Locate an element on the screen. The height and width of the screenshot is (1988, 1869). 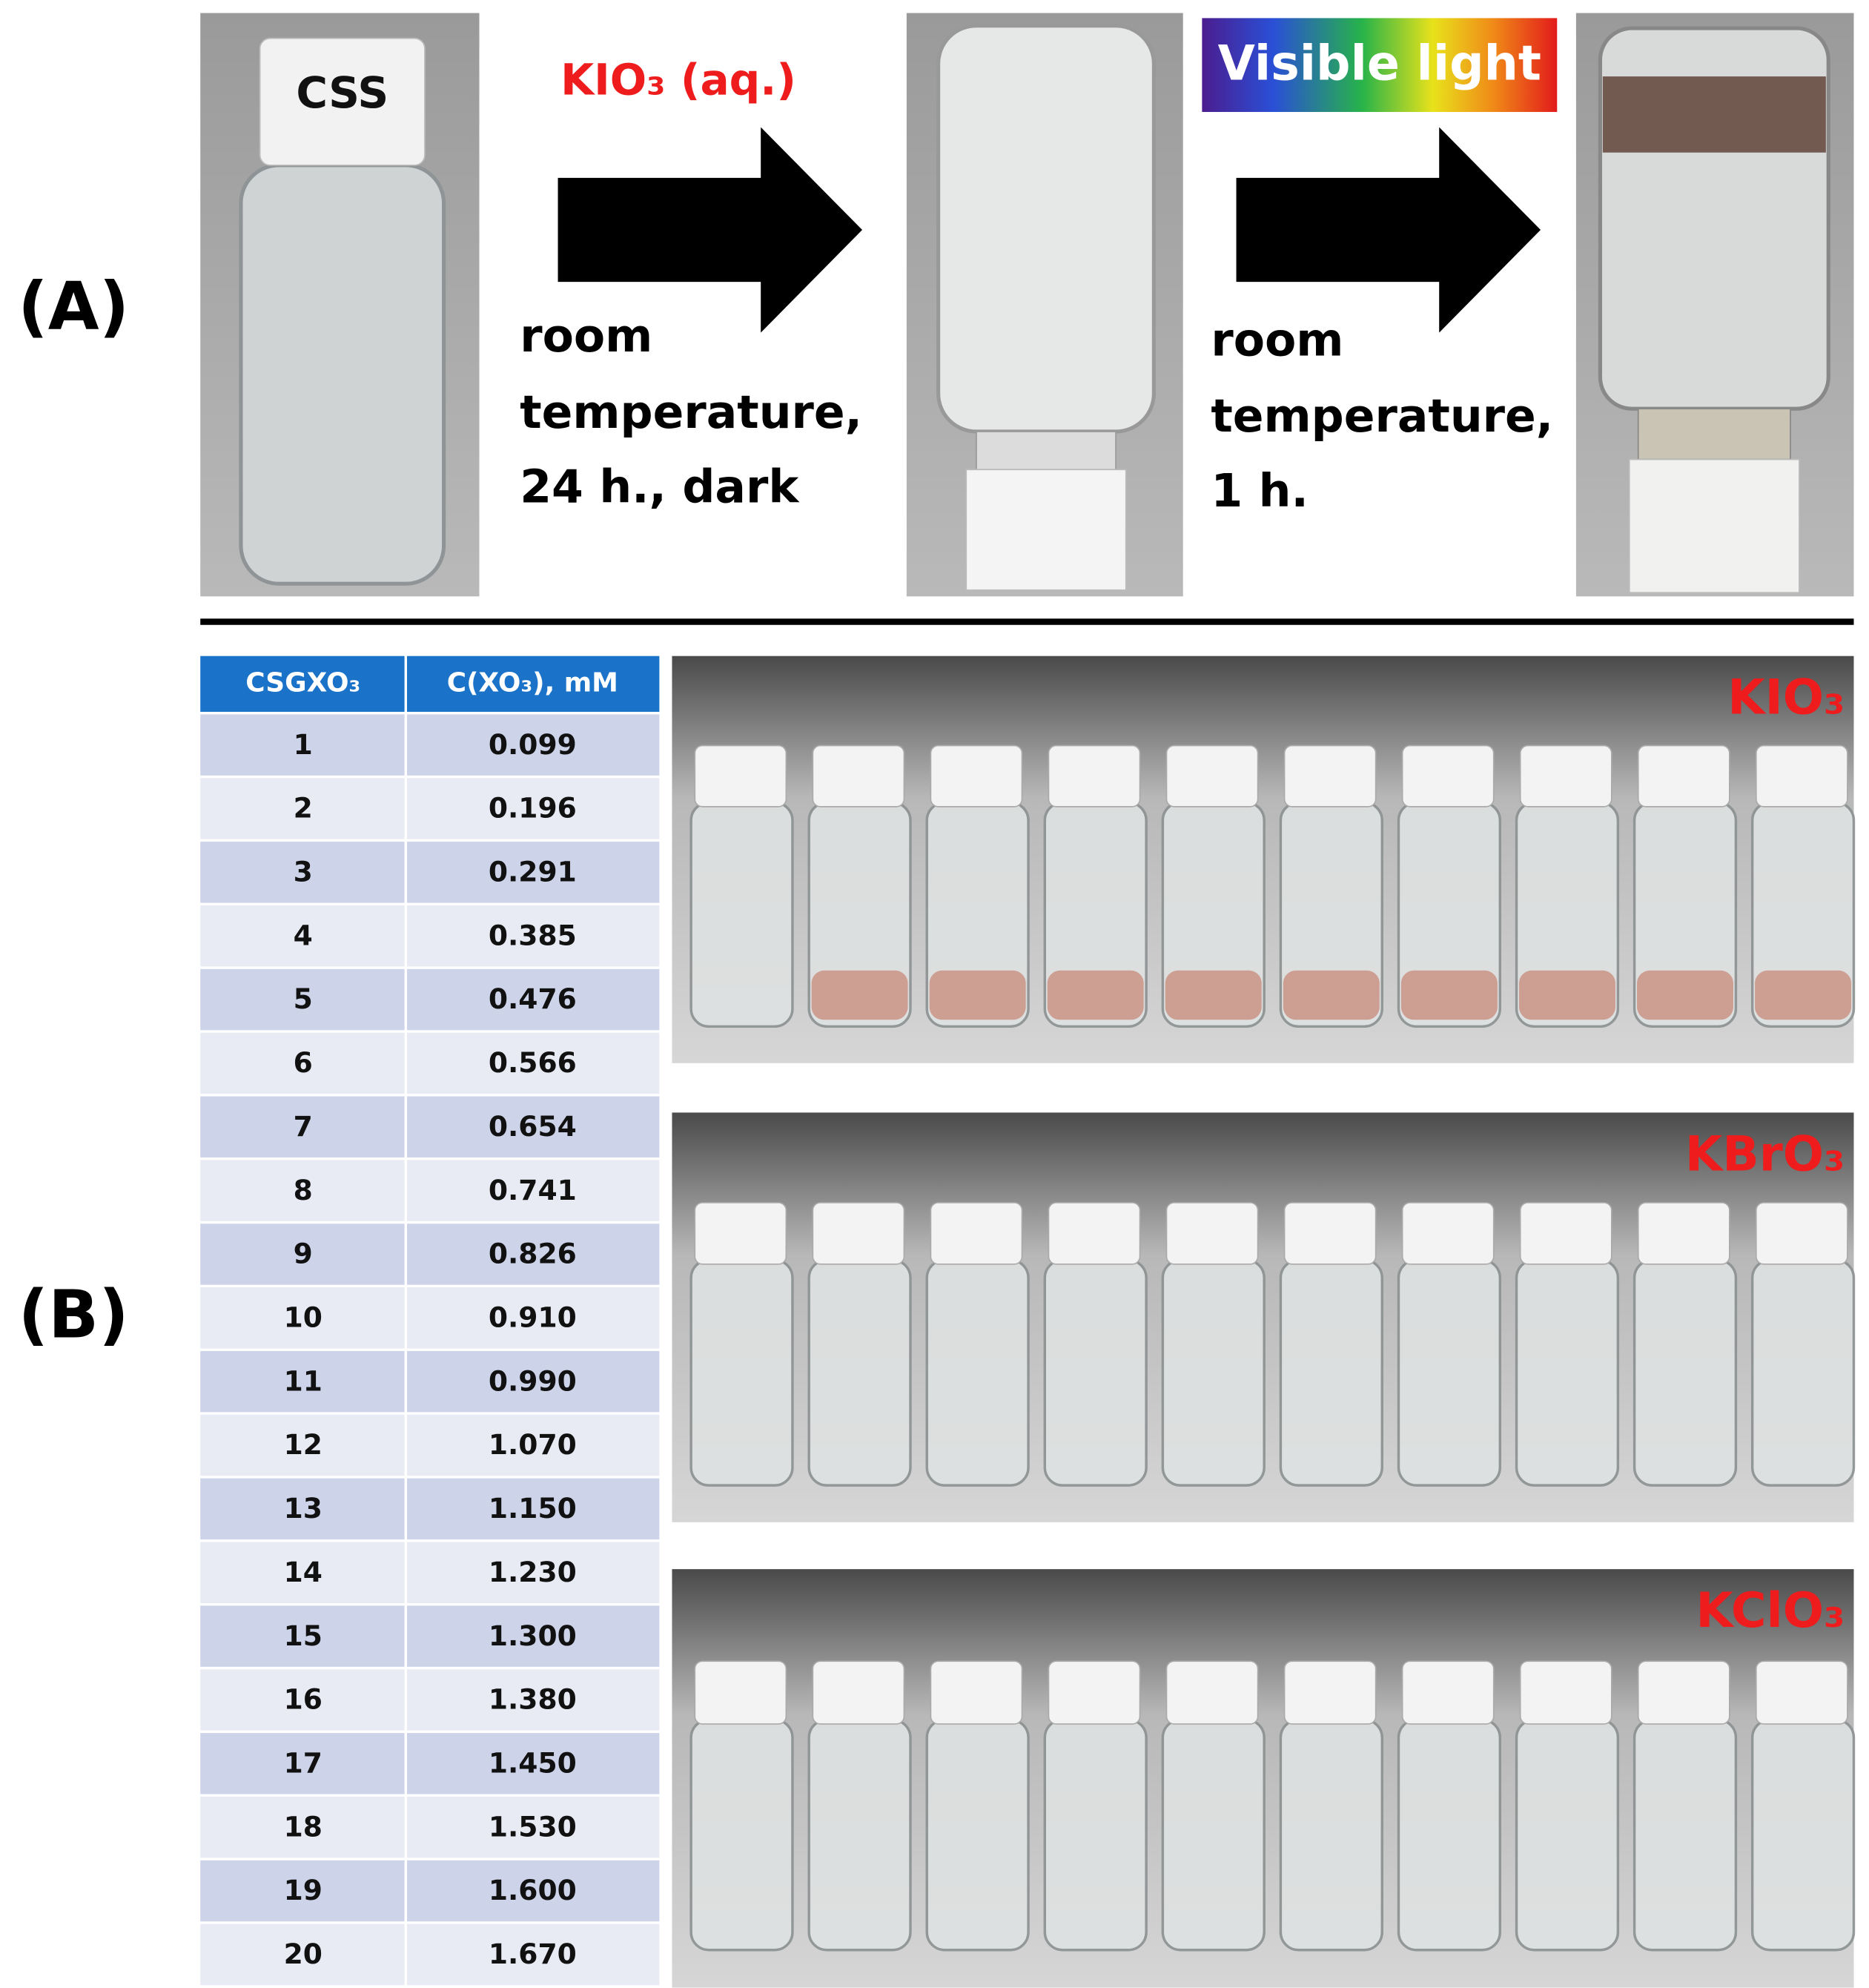
reagent-label: KIO₃ (aq.) is located at coordinates (678, 80).